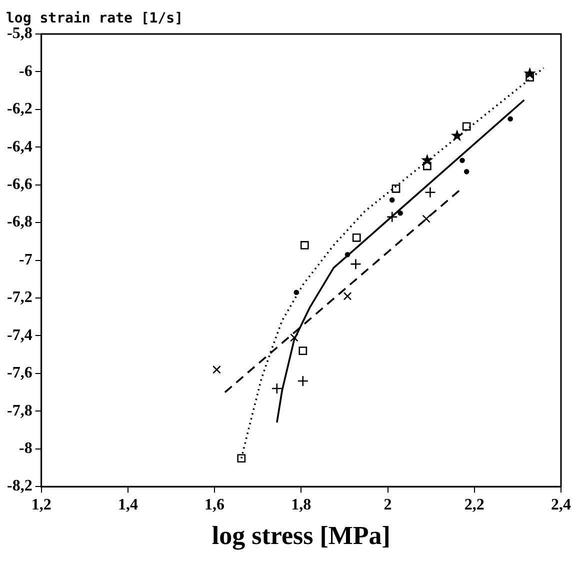 The height and width of the screenshot is (563, 575). I want to click on y-tick-label: -7,4, so click(19, 335).